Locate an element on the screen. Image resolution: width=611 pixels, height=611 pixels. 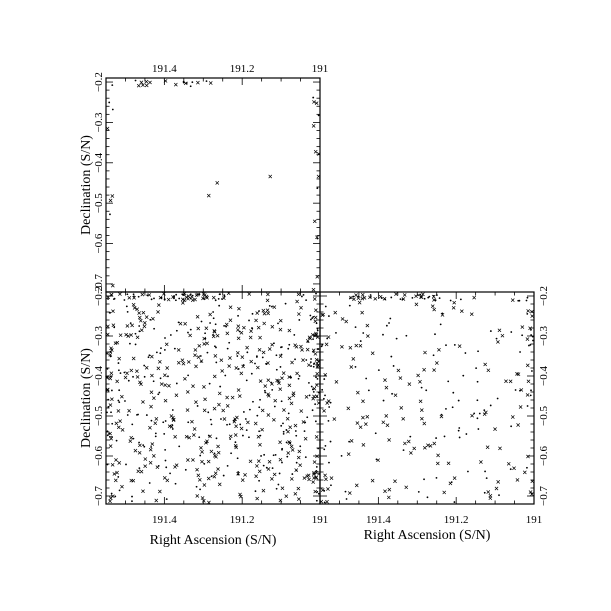
y-tick-label-left: −0.2 is located at coordinates (99, 296).